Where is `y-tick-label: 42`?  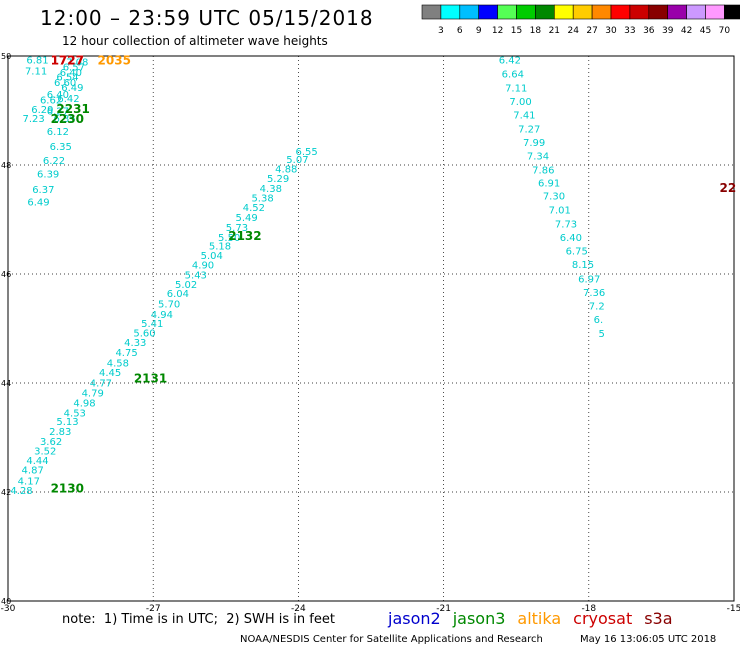
y-tick-label: 42 is located at coordinates (6, 492).